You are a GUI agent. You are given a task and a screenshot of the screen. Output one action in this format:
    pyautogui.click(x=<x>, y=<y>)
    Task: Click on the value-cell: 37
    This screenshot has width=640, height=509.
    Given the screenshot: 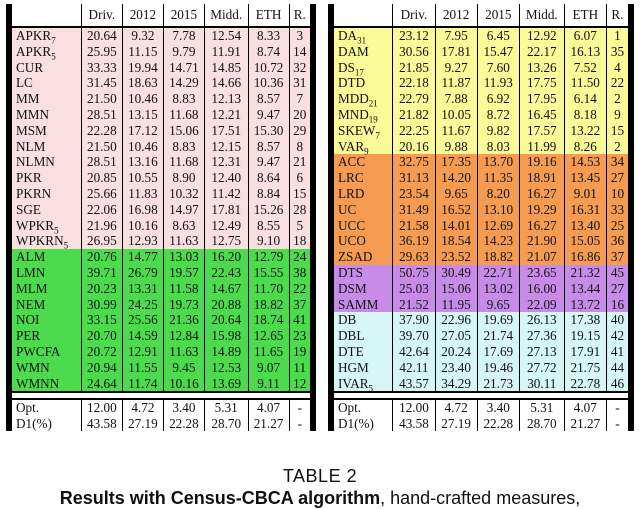 What is the action you would take?
    pyautogui.click(x=616, y=257)
    